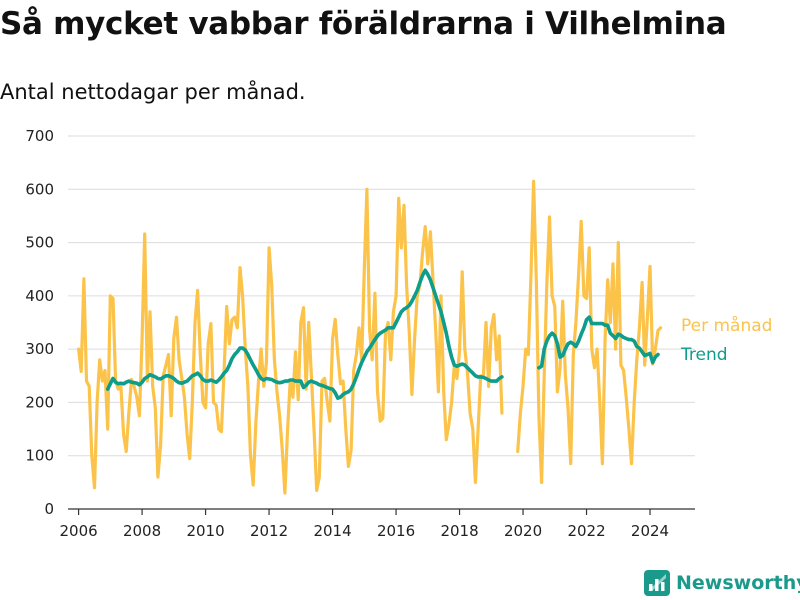 The width and height of the screenshot is (800, 600). I want to click on series-line-per-manad-part2, so click(589, 331).